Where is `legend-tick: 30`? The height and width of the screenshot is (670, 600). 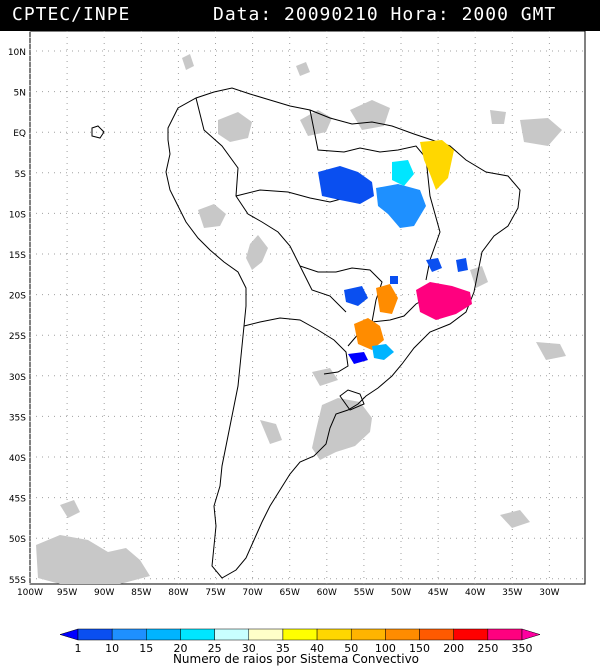 legend-tick: 30 is located at coordinates (249, 648).